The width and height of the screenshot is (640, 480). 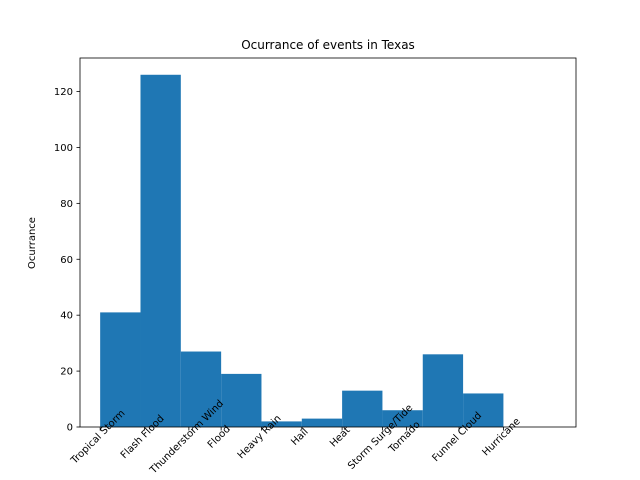 What do you see at coordinates (98, 437) in the screenshot?
I see `x-tick-label: Tropical Storm` at bounding box center [98, 437].